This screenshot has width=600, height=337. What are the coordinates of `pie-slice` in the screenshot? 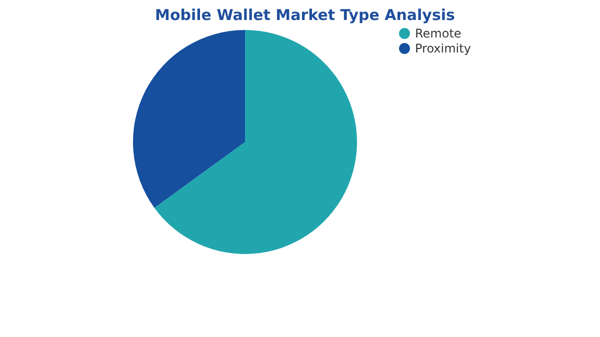 It's located at (189, 119).